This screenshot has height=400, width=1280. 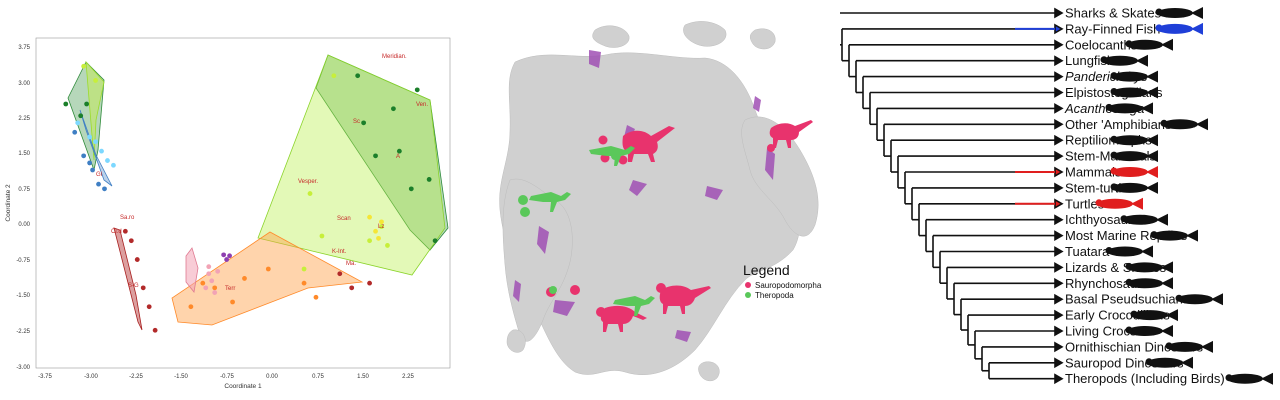 I want to click on legend-swatch-sauropodomorpha, so click(x=748, y=285).